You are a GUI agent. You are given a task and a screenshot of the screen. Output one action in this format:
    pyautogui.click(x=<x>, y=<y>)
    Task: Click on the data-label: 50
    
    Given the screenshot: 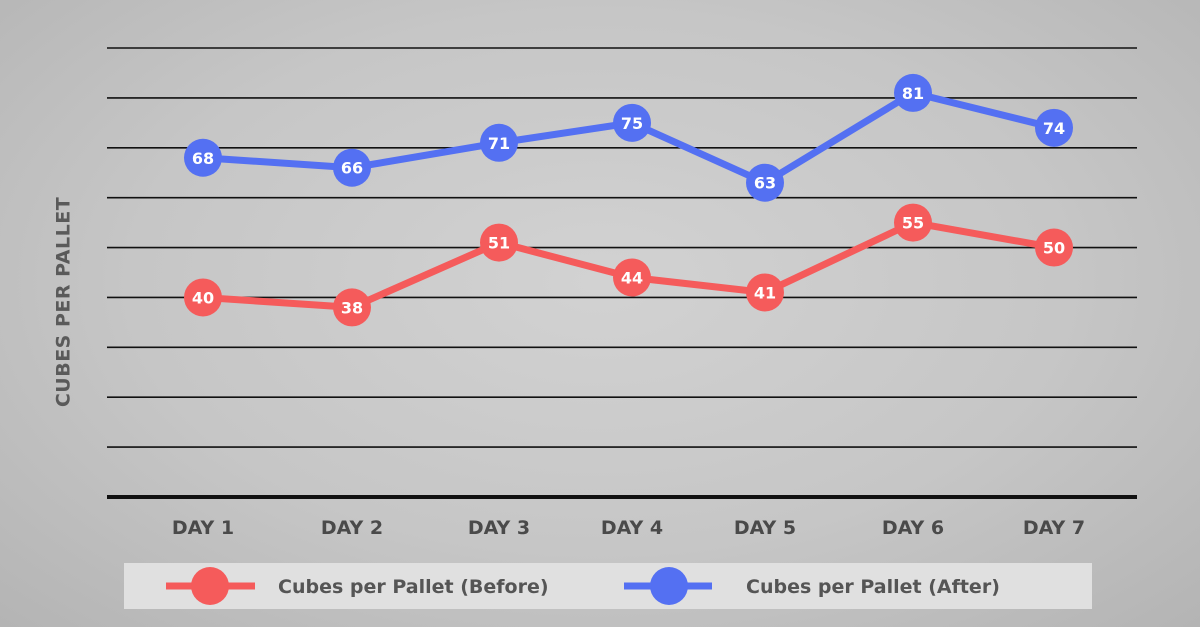 What is the action you would take?
    pyautogui.click(x=1054, y=248)
    